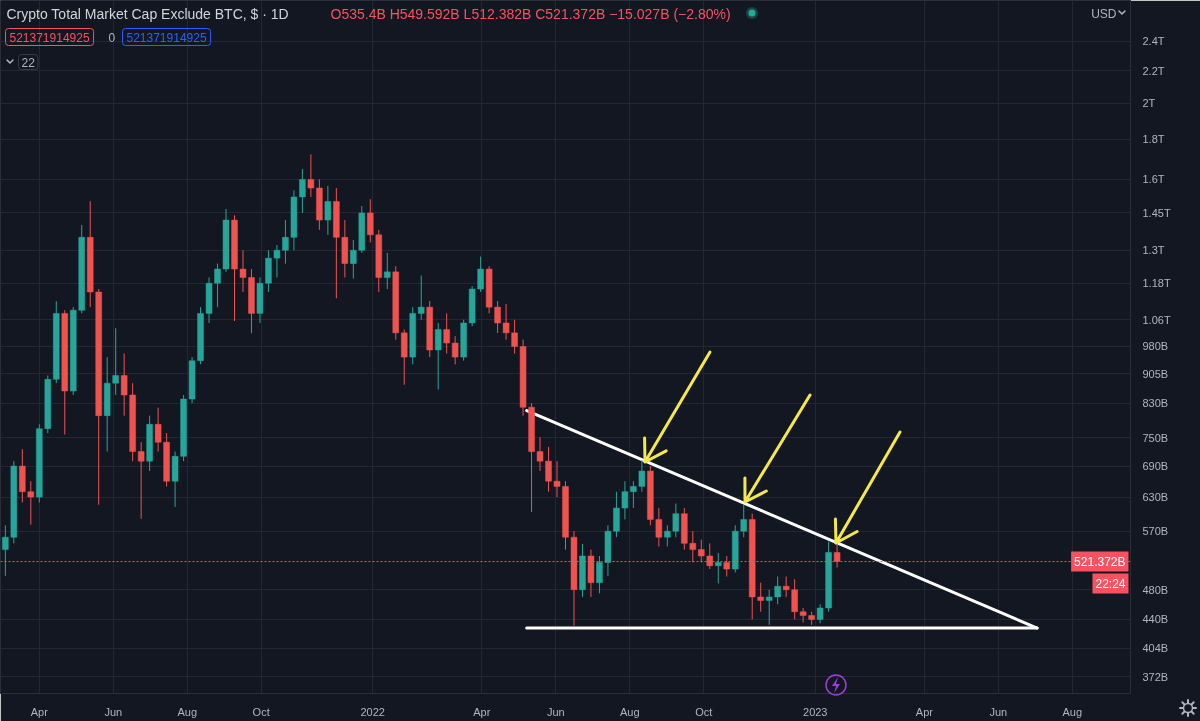 Image resolution: width=1200 pixels, height=721 pixels. What do you see at coordinates (1110, 583) in the screenshot?
I see `annotation: 22:24` at bounding box center [1110, 583].